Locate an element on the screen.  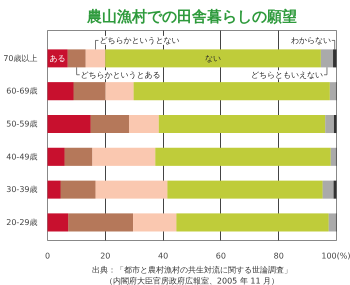
series-label: どちらともいえない is located at coordinates (287, 75).